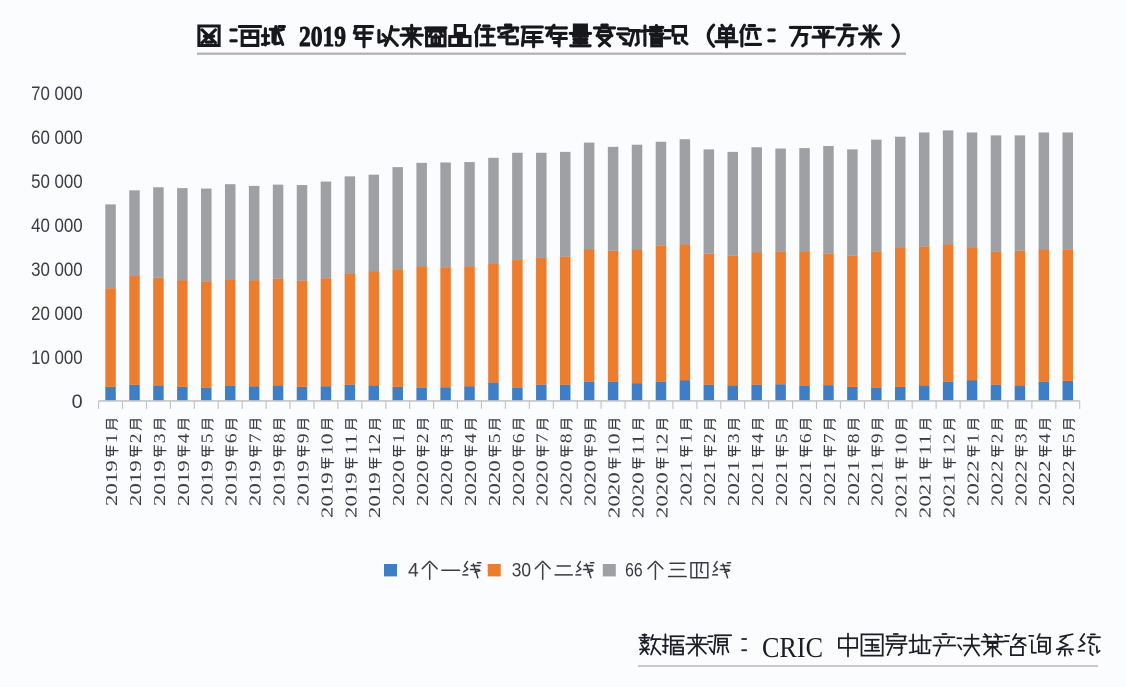  Describe the element at coordinates (57, 270) in the screenshot. I see `svg-text: 30 000` at that location.